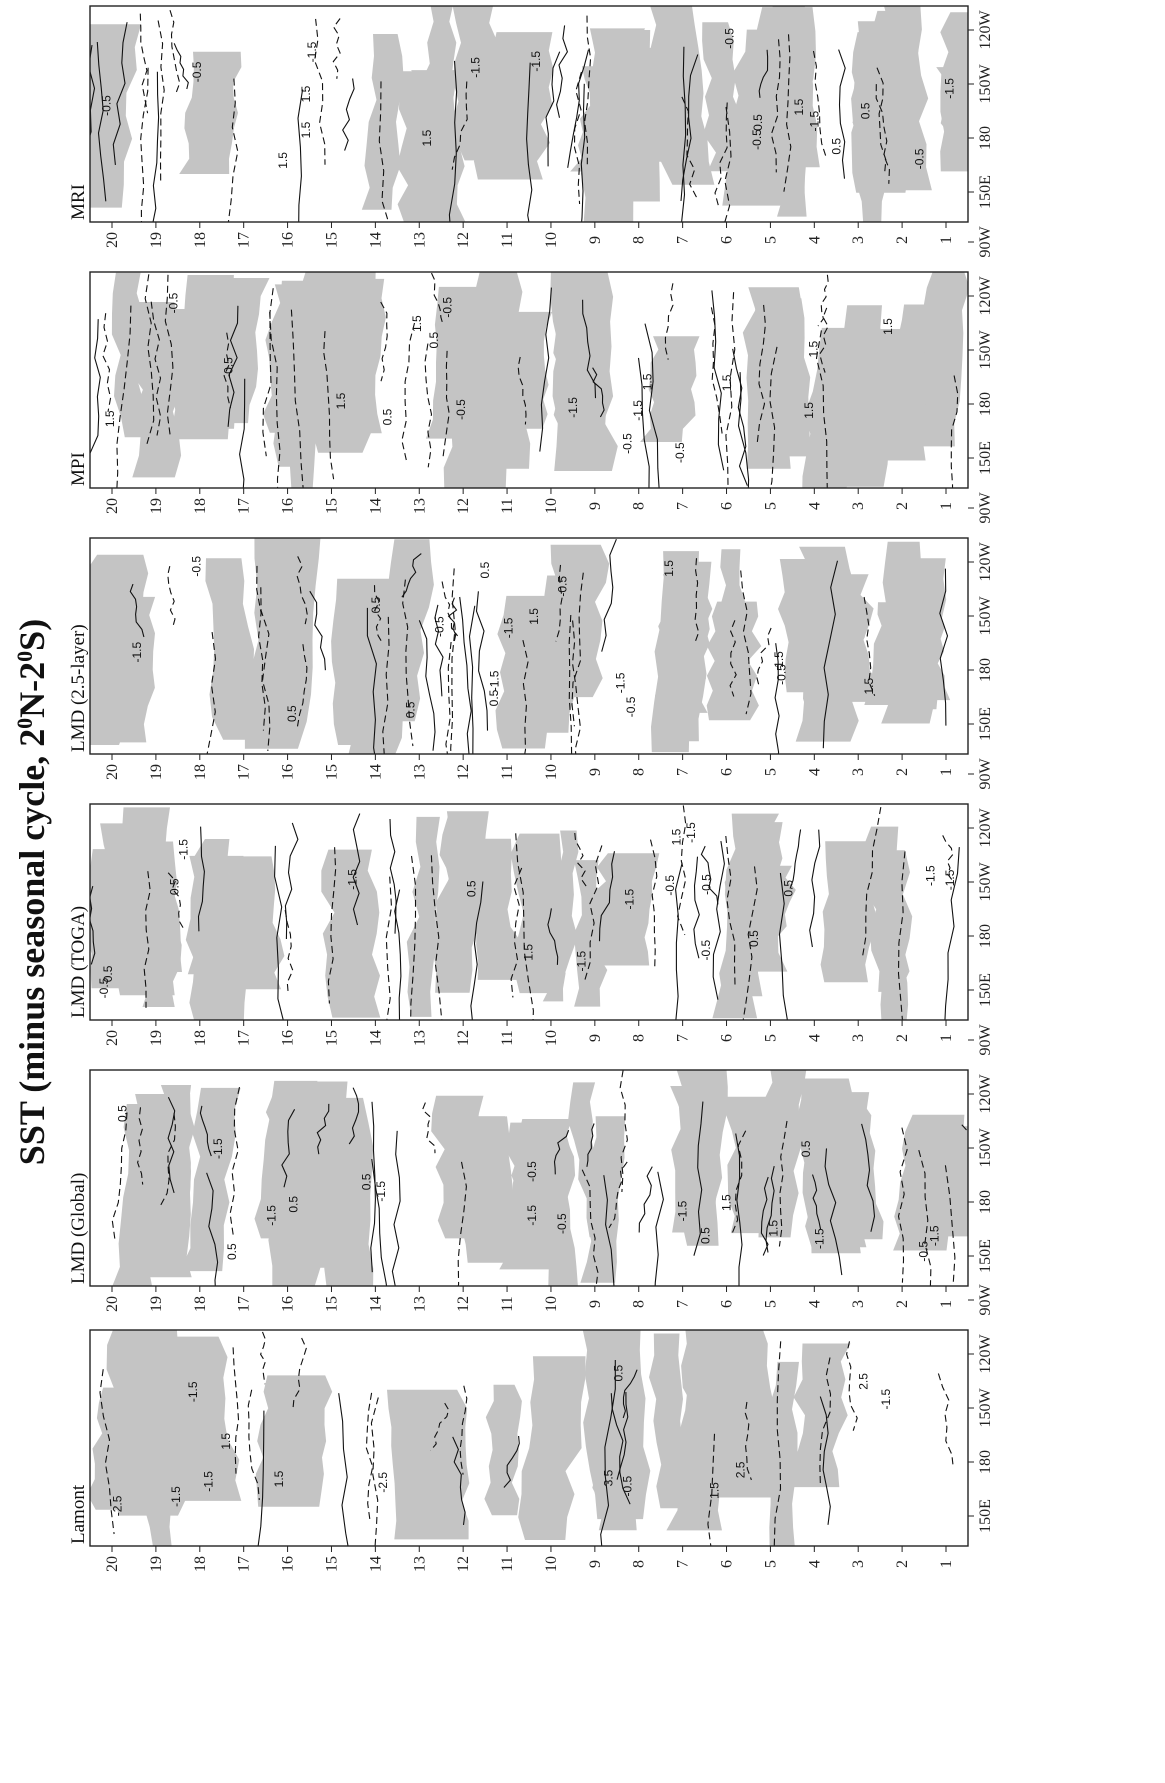  Describe the element at coordinates (858, 1564) in the screenshot. I see `year-tick-label: 3` at that location.